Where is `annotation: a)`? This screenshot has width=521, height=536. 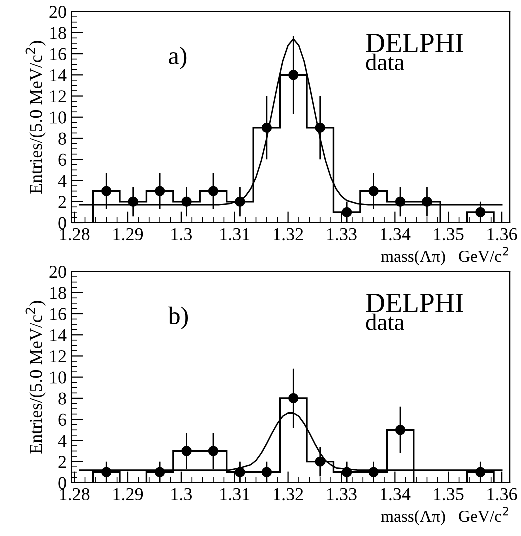 annotation: a) is located at coordinates (178, 58).